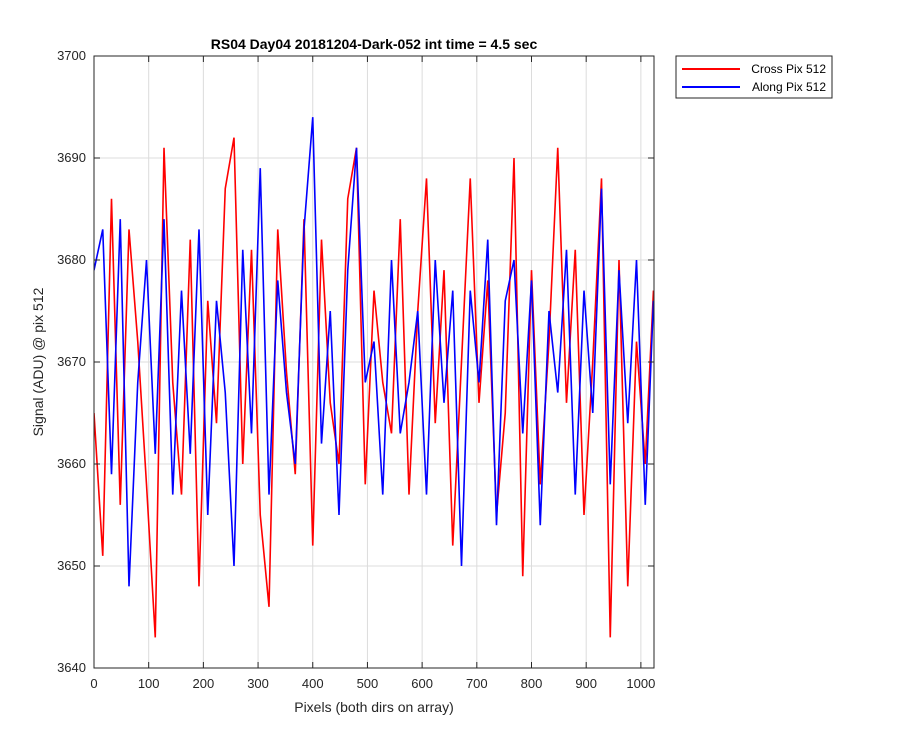  I want to click on x-tick-label: 100, so click(149, 683).